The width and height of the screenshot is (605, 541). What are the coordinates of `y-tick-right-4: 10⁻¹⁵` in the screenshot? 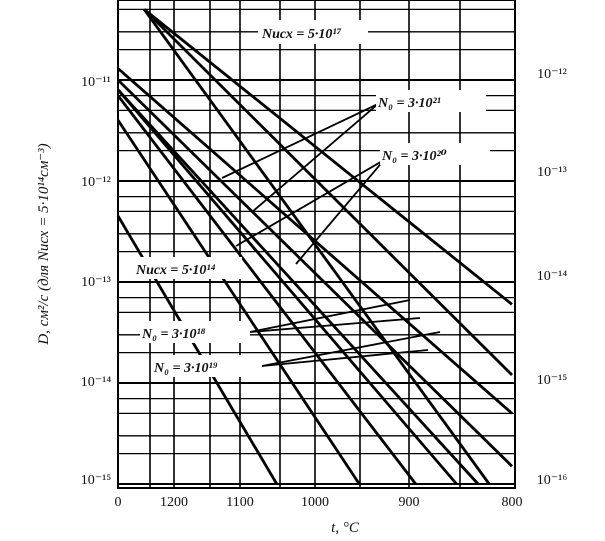 It's located at (552, 380).